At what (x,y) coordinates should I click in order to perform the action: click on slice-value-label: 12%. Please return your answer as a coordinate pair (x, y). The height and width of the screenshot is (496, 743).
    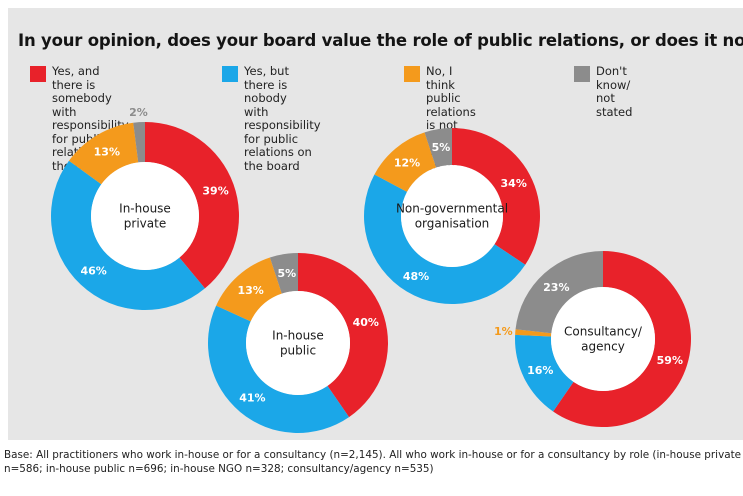
    Looking at the image, I should click on (407, 162).